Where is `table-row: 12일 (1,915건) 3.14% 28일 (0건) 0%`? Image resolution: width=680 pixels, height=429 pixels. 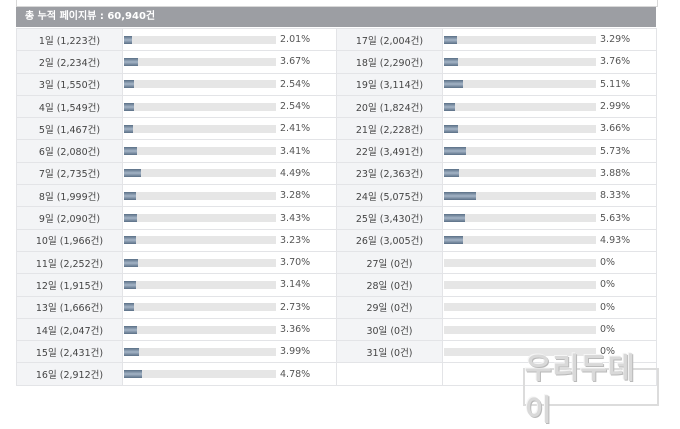 table-row: 12일 (1,915건) 3.14% 28일 (0건) 0% is located at coordinates (336, 285).